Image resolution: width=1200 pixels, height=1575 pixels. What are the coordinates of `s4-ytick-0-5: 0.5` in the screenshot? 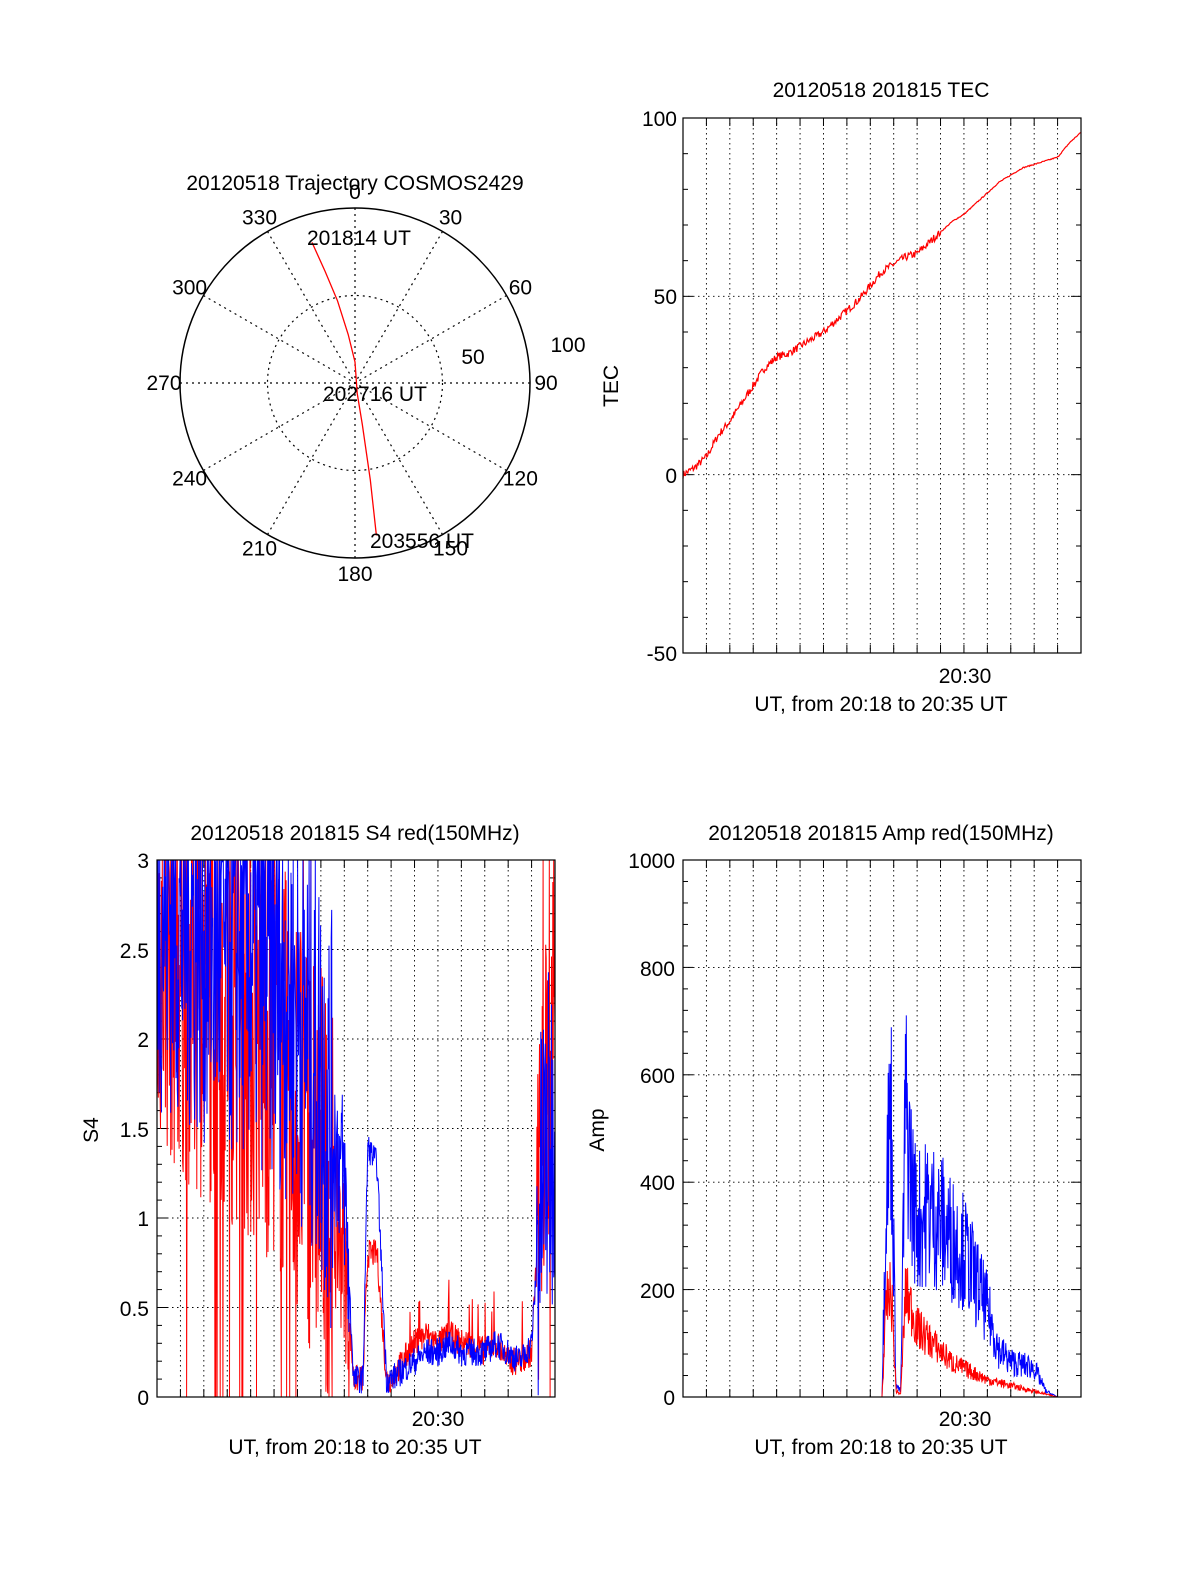 It's located at (134, 1309).